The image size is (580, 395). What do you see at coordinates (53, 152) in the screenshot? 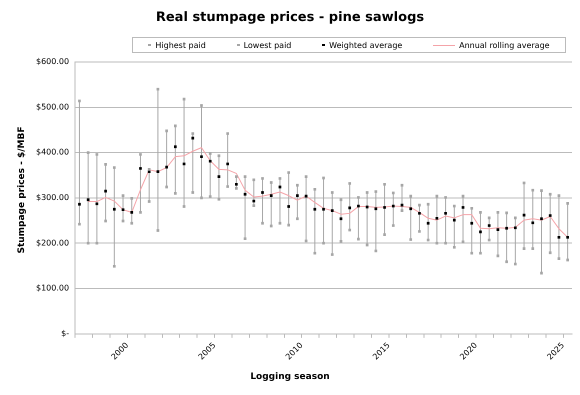
I see `y-tick-label: $400.00` at bounding box center [53, 152].